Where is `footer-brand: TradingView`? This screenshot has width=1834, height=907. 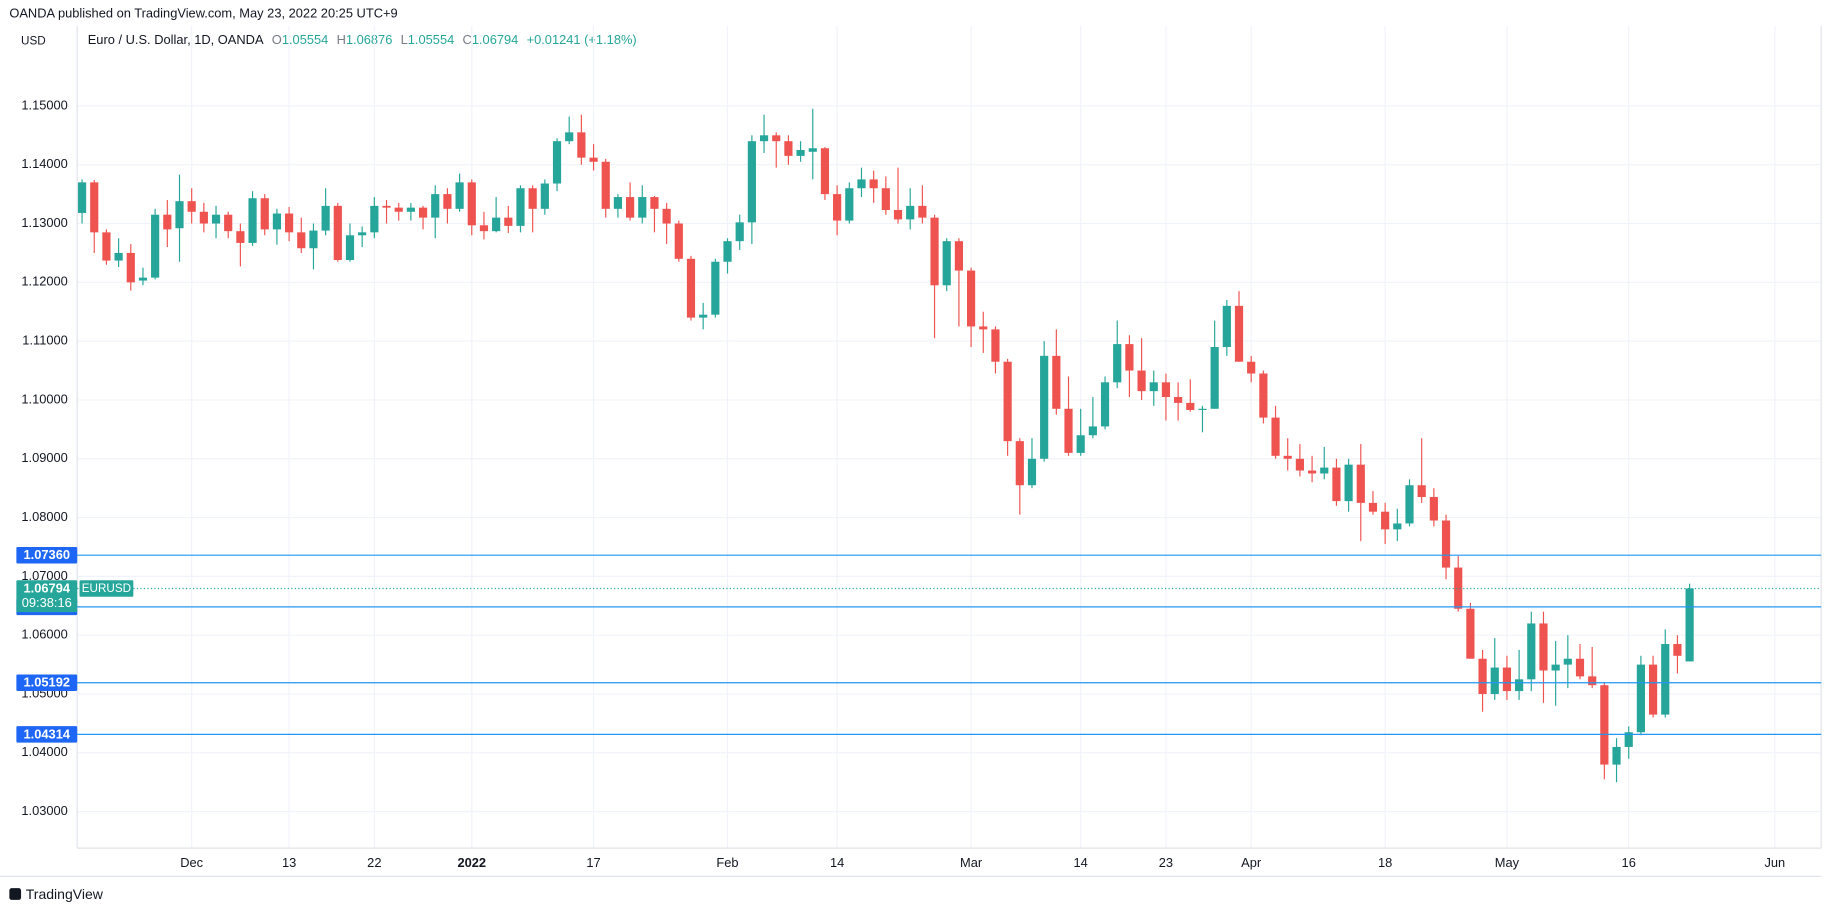
footer-brand: TradingView is located at coordinates (65, 894).